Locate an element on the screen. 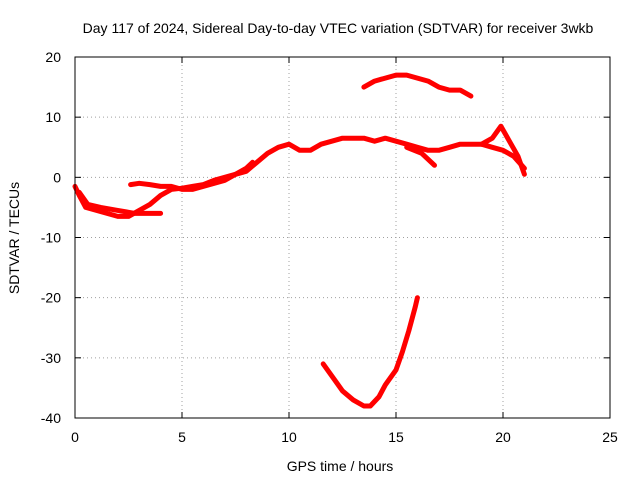 This screenshot has width=640, height=480. y-tick-label: 0 is located at coordinates (57, 177).